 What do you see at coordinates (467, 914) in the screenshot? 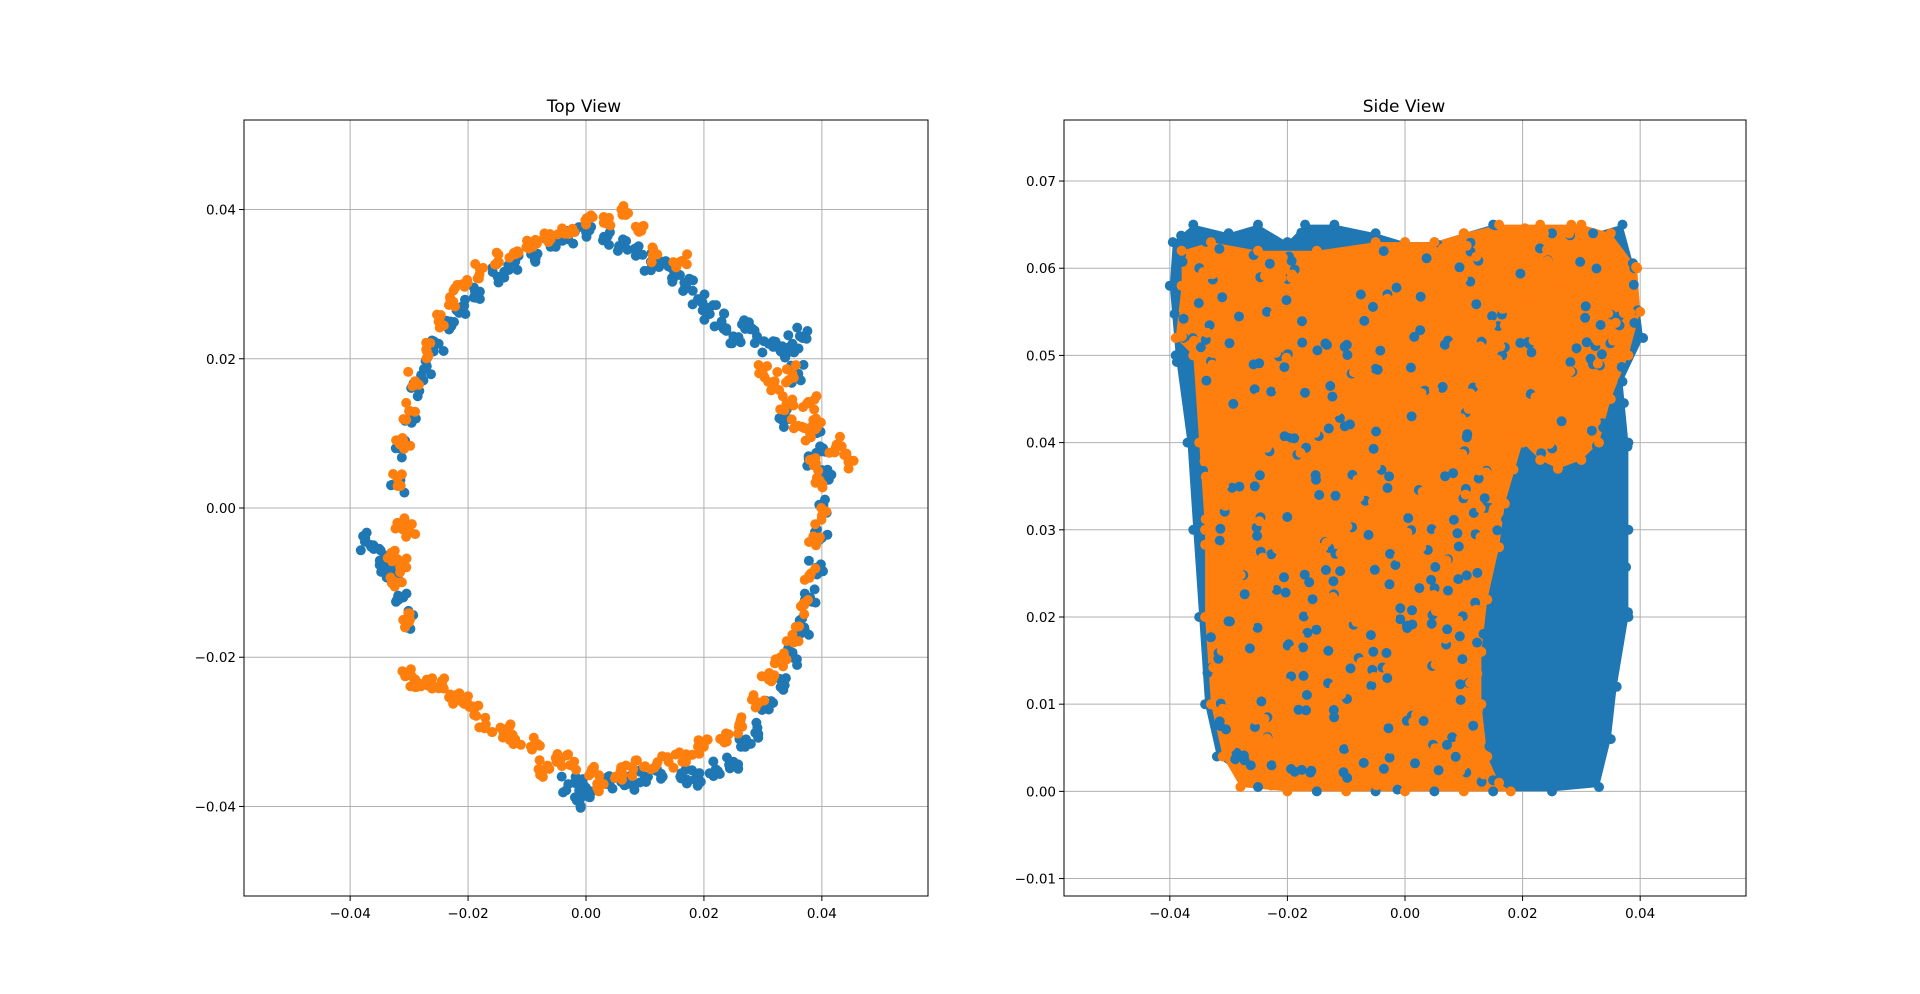
I see `x-tick-label: −0.02` at bounding box center [467, 914].